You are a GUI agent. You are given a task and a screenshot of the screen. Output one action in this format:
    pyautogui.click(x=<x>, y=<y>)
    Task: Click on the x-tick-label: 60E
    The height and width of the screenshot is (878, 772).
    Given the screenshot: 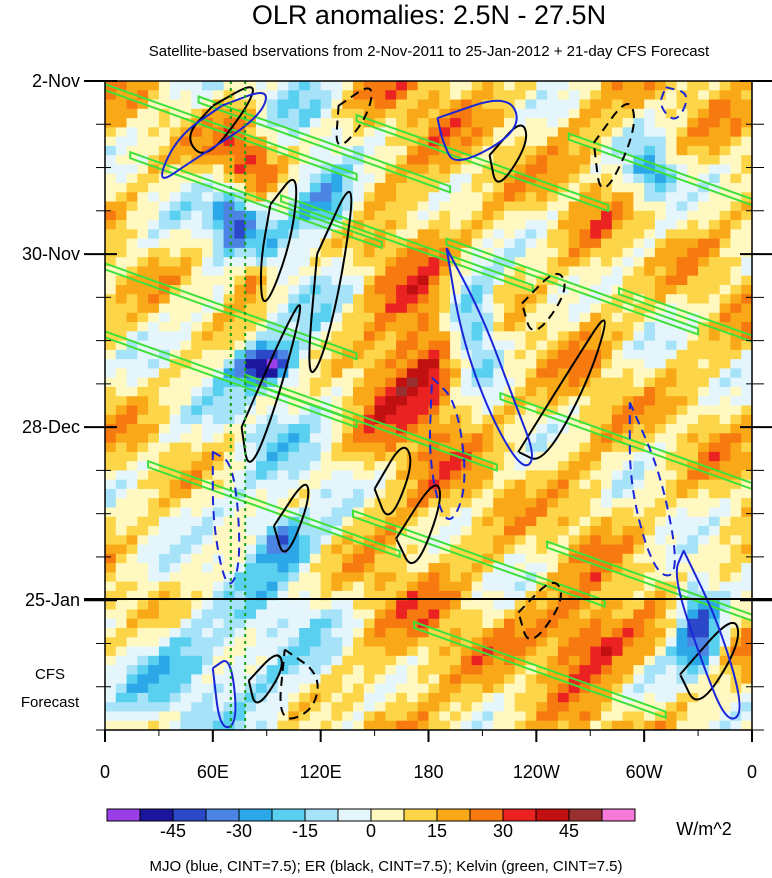 What is the action you would take?
    pyautogui.click(x=213, y=772)
    